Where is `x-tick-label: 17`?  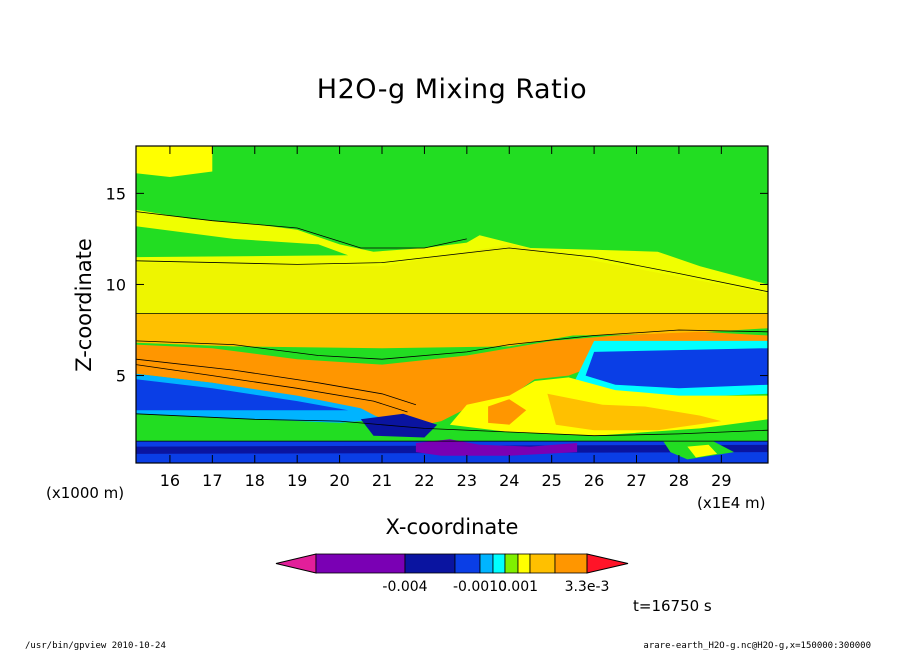 x-tick-label: 17 is located at coordinates (212, 480).